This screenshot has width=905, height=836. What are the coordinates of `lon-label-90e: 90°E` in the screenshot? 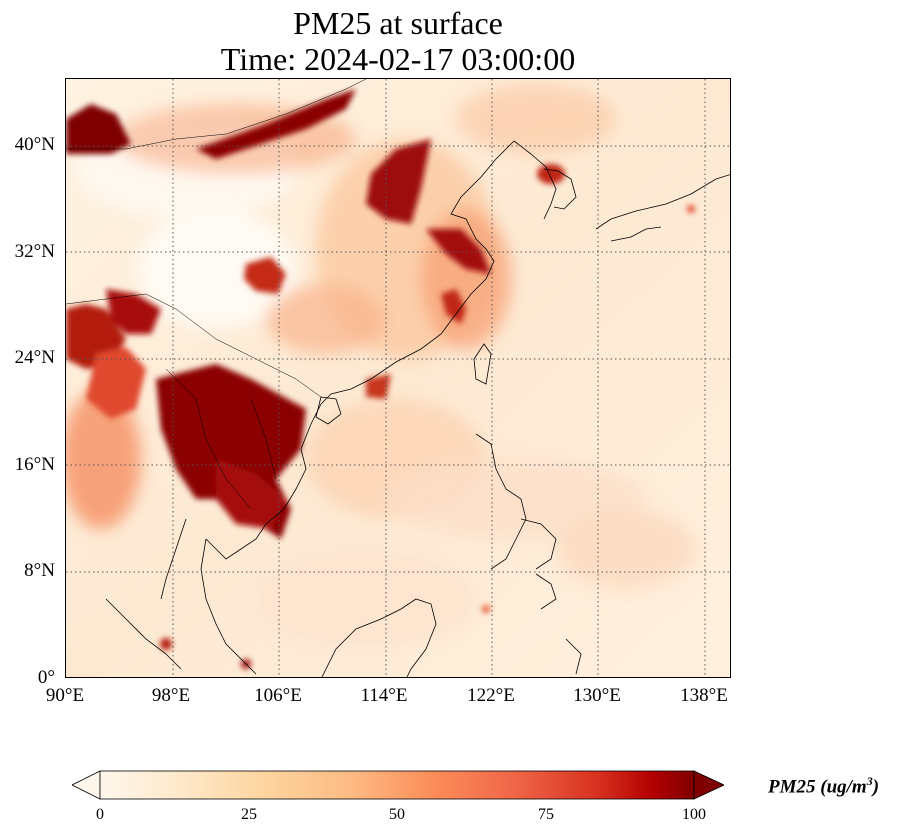 It's located at (65, 695).